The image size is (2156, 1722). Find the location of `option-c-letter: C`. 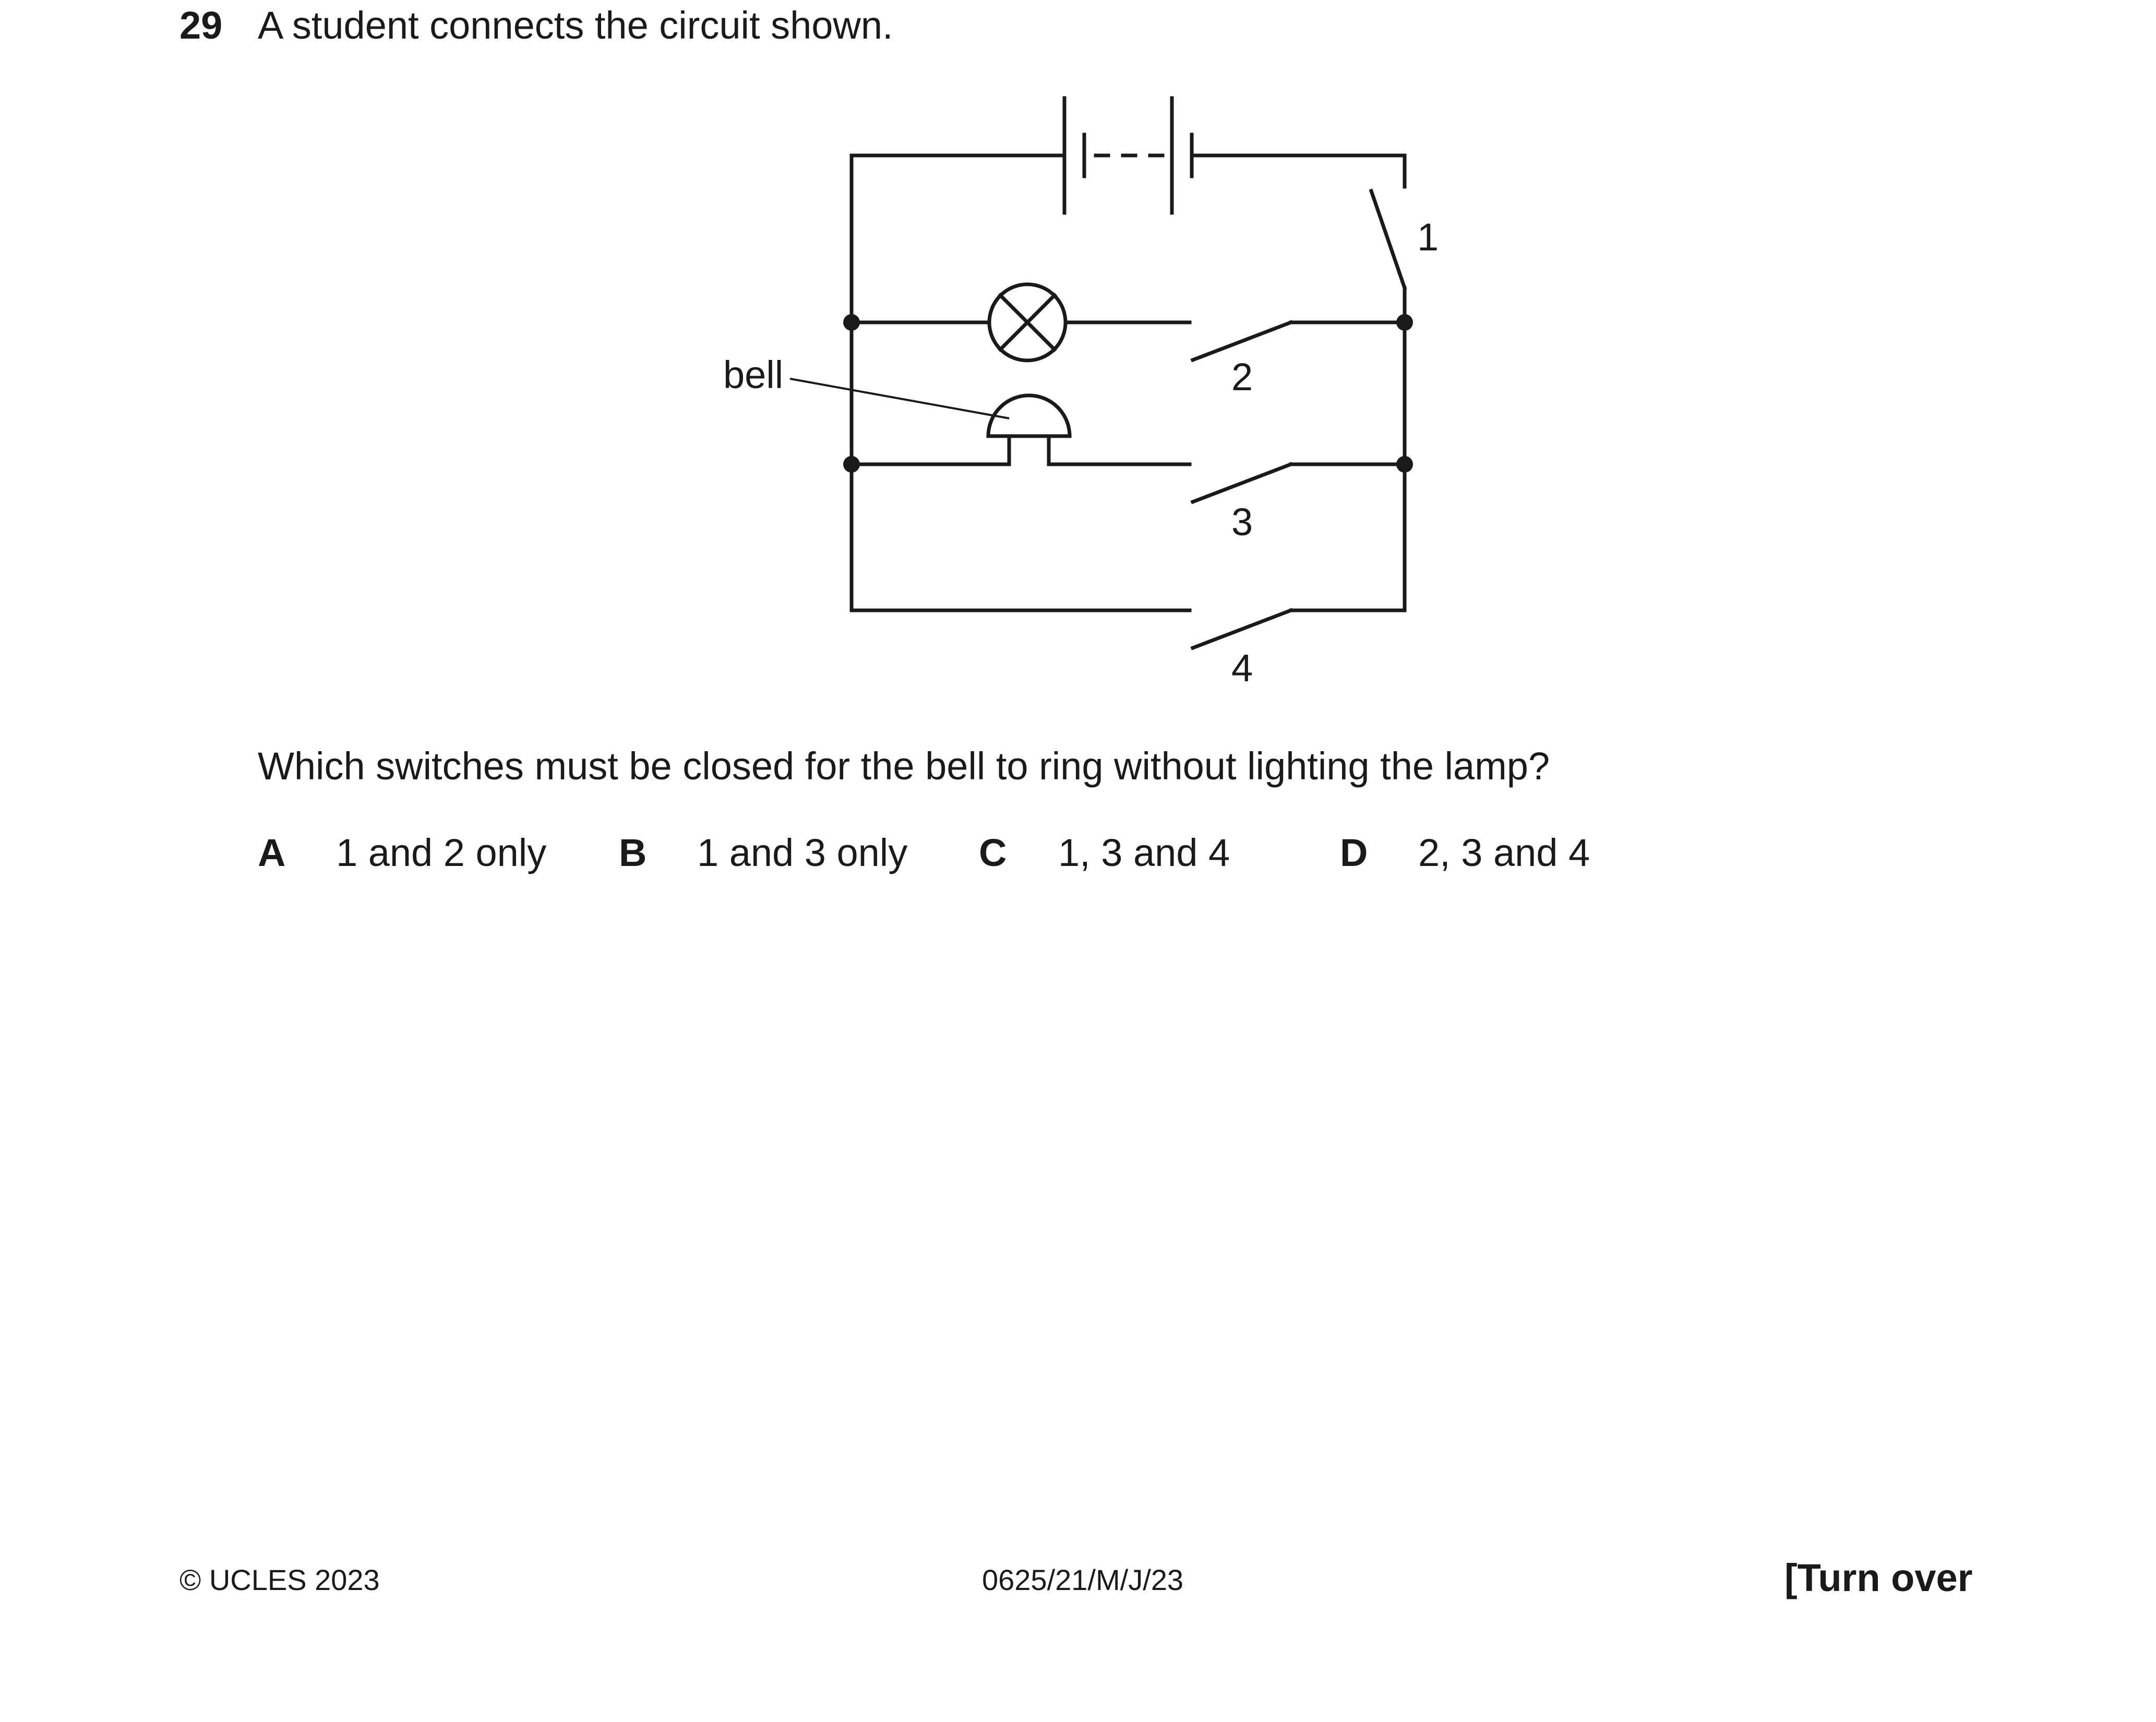

option-c-letter: C is located at coordinates (993, 852).